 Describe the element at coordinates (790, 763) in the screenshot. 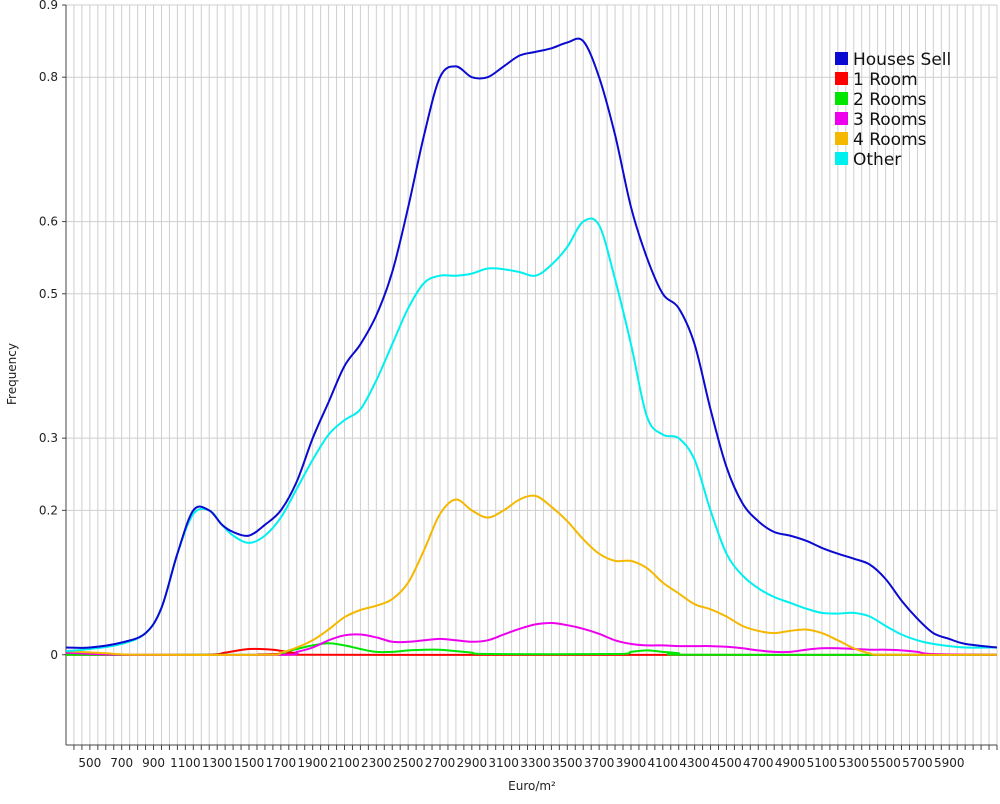

I see `x-tick-label: 4900` at that location.